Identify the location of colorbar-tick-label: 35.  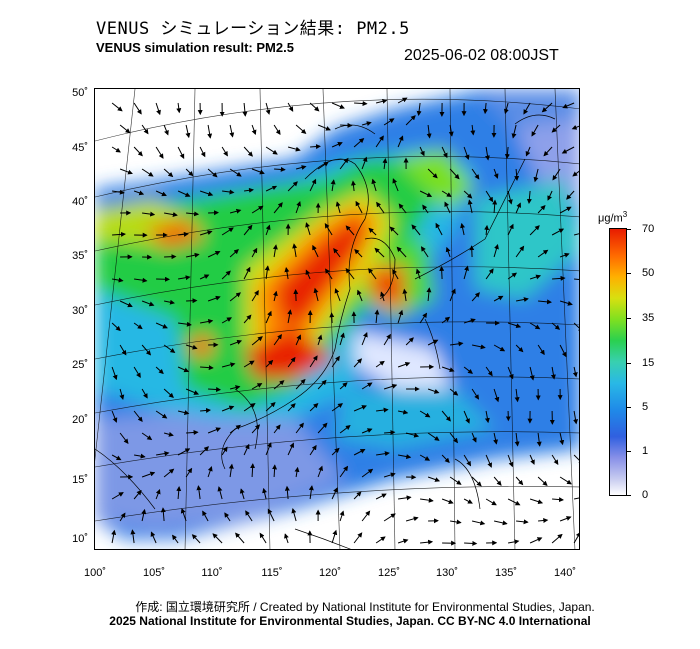
(648, 318).